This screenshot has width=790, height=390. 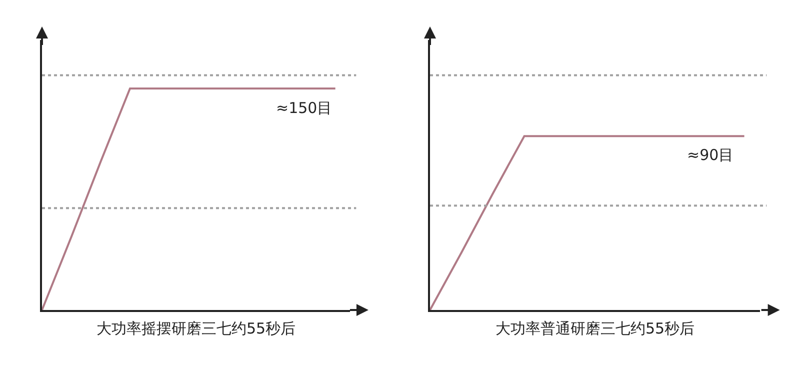 I want to click on annotation: ≈150目, so click(x=304, y=108).